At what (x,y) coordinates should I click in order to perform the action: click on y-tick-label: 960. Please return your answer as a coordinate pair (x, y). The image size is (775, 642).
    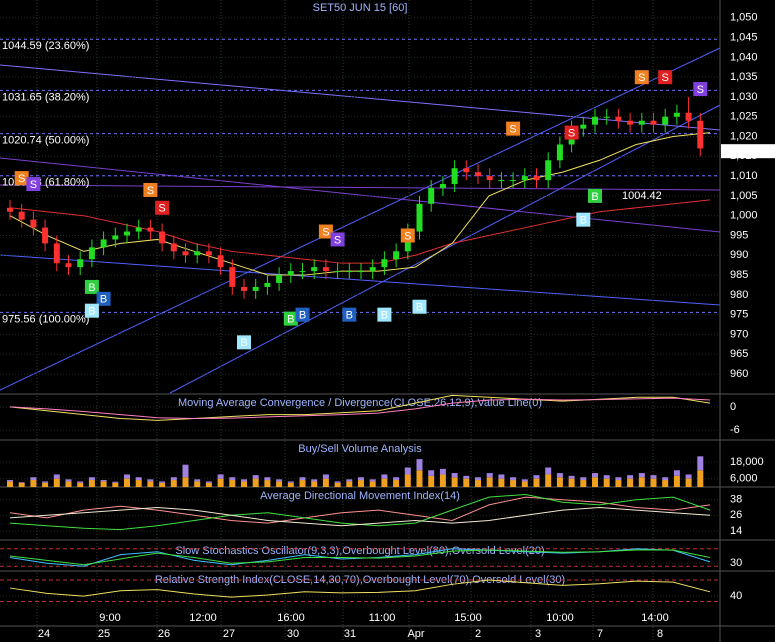
    Looking at the image, I should click on (739, 374).